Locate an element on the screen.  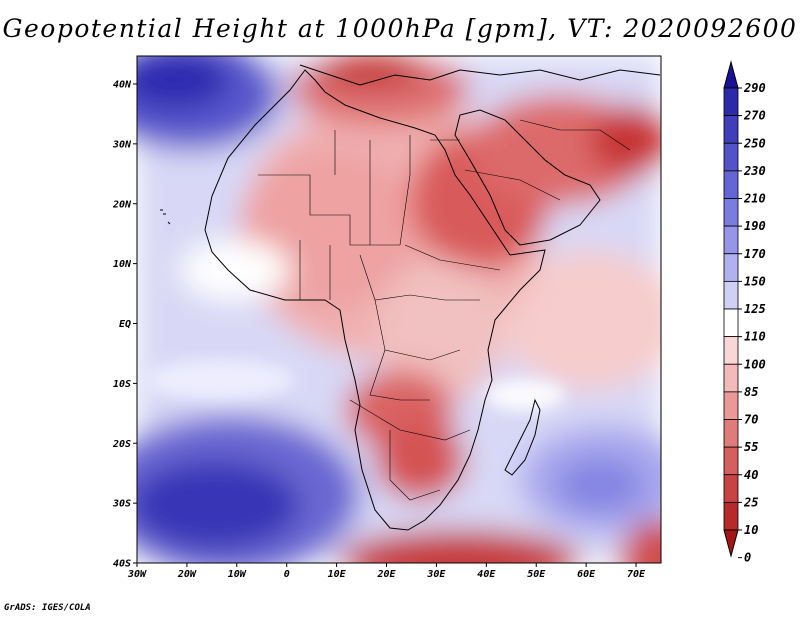
europe-coastline is located at coordinates (480, 75).